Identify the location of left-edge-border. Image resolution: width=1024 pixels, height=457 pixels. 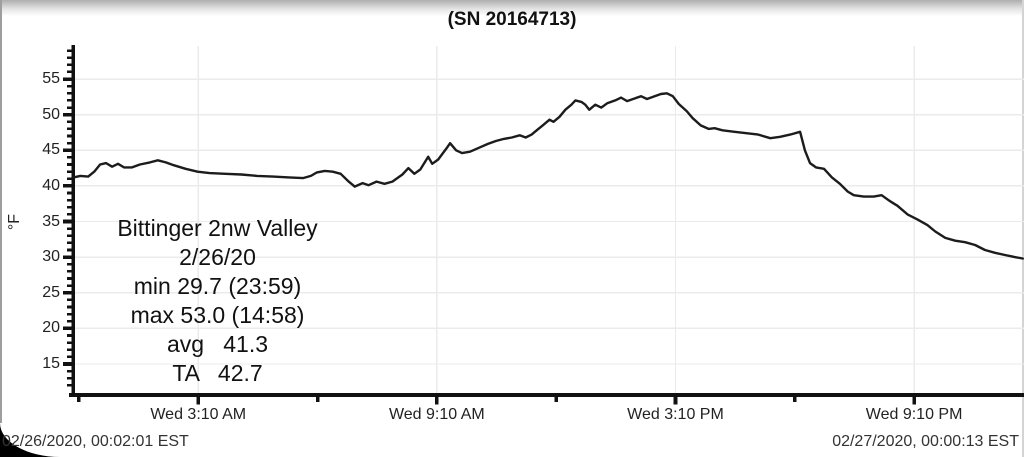
(1, 228).